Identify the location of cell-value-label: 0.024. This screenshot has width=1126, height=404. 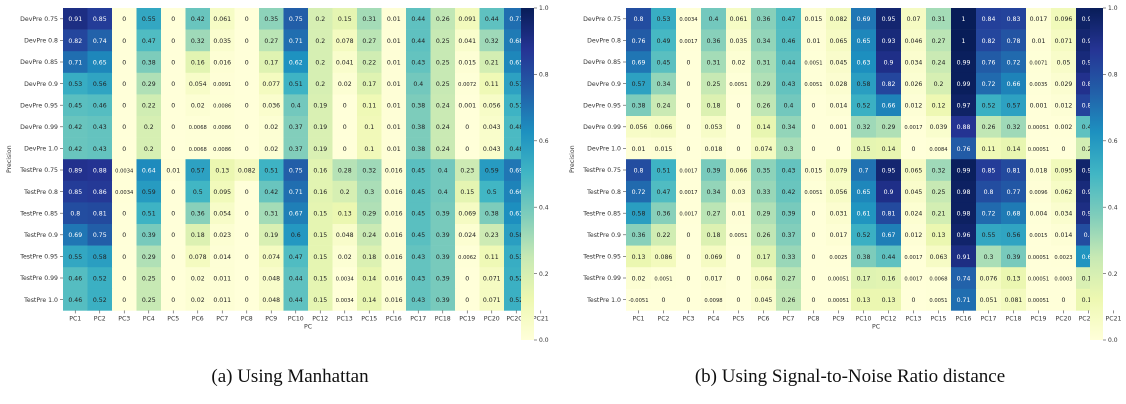
(914, 214).